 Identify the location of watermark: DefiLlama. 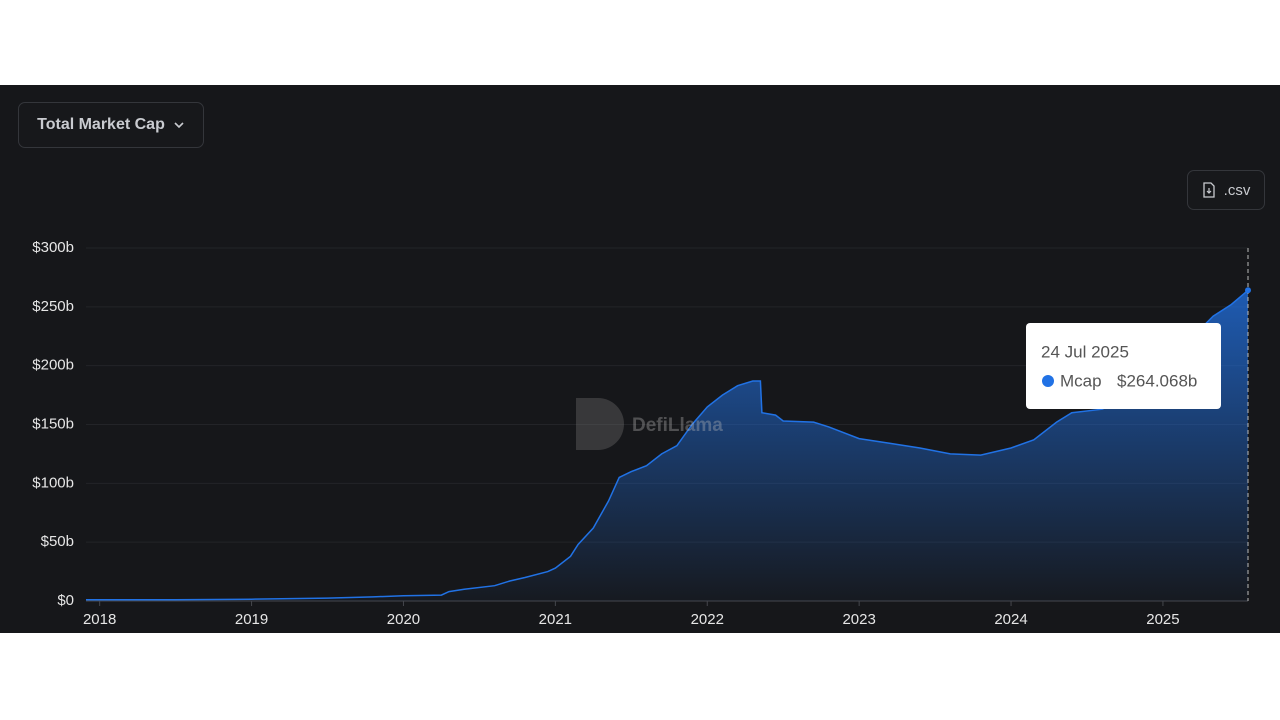
(649, 424).